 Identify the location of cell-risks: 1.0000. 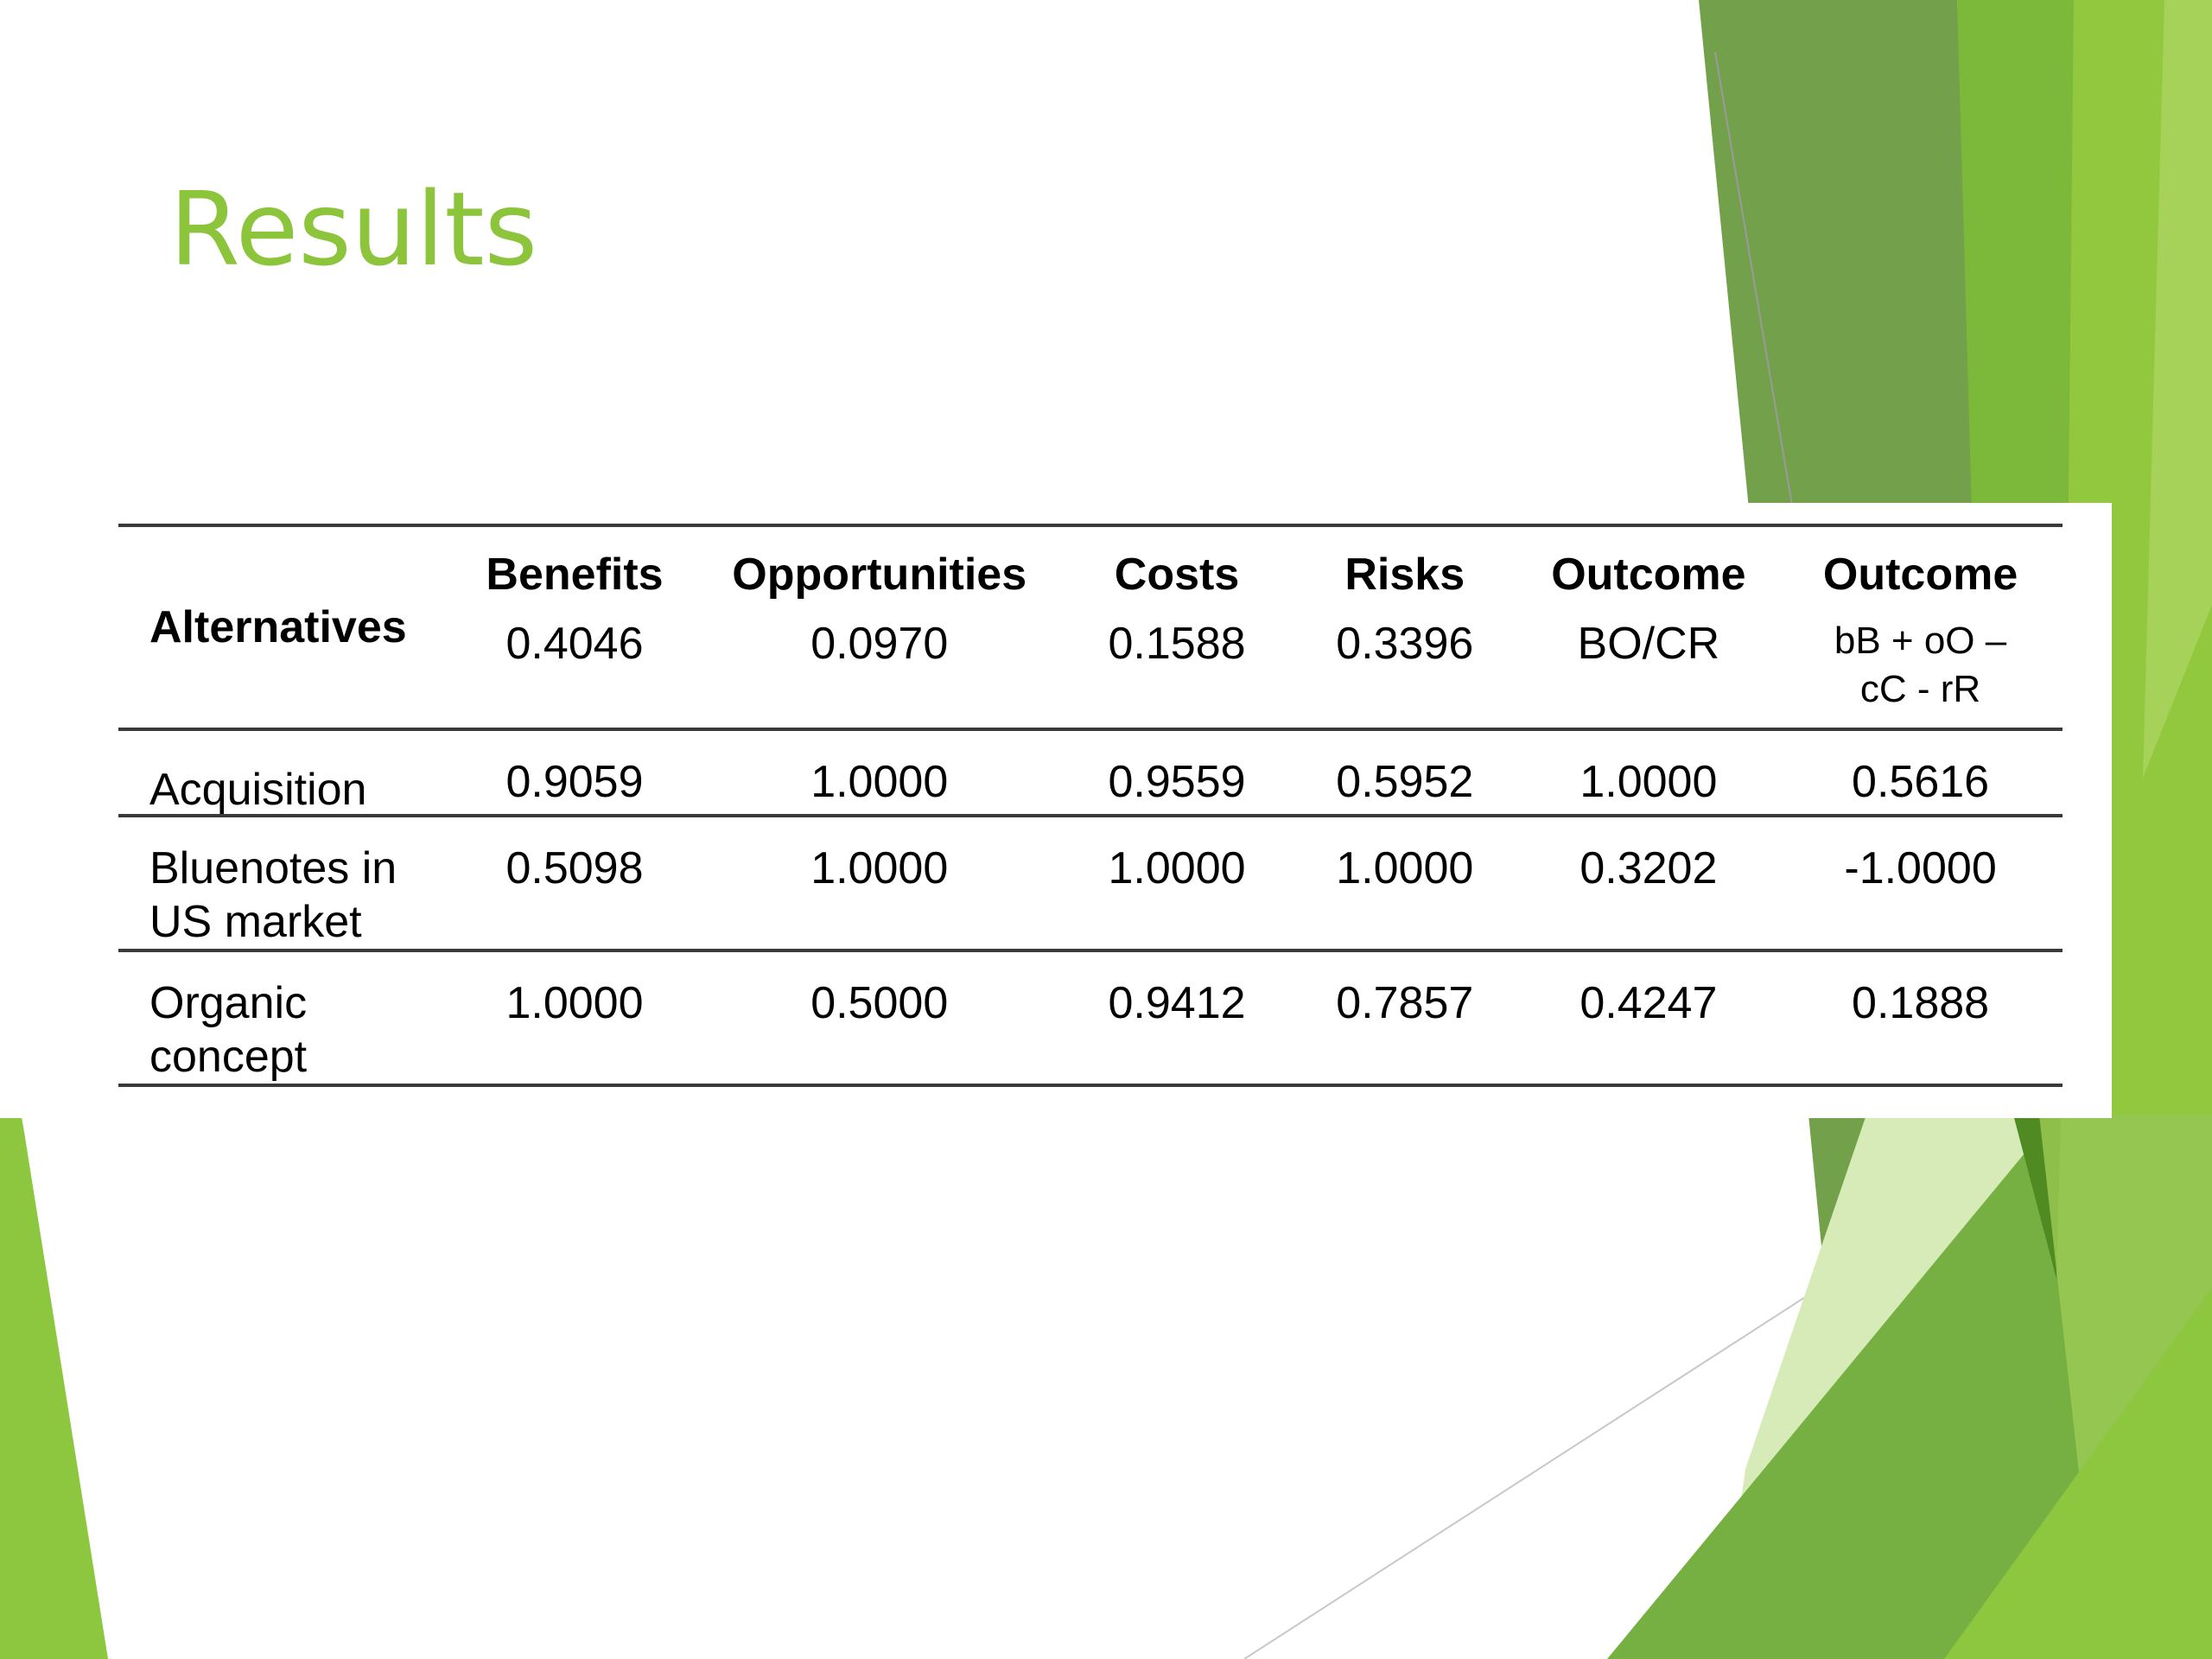
(1404, 884).